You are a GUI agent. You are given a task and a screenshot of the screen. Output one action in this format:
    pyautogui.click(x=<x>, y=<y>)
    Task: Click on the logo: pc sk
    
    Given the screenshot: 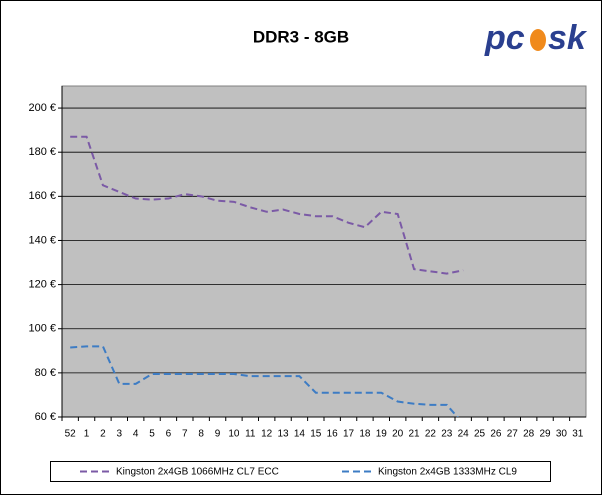 What is the action you would take?
    pyautogui.click(x=536, y=38)
    